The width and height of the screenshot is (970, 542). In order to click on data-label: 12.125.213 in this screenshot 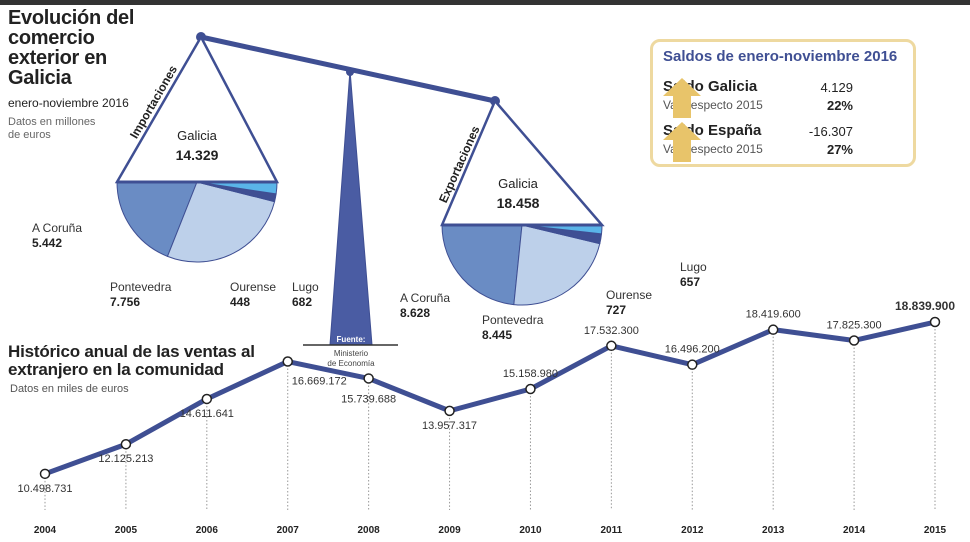, I will do `click(125, 459)`.